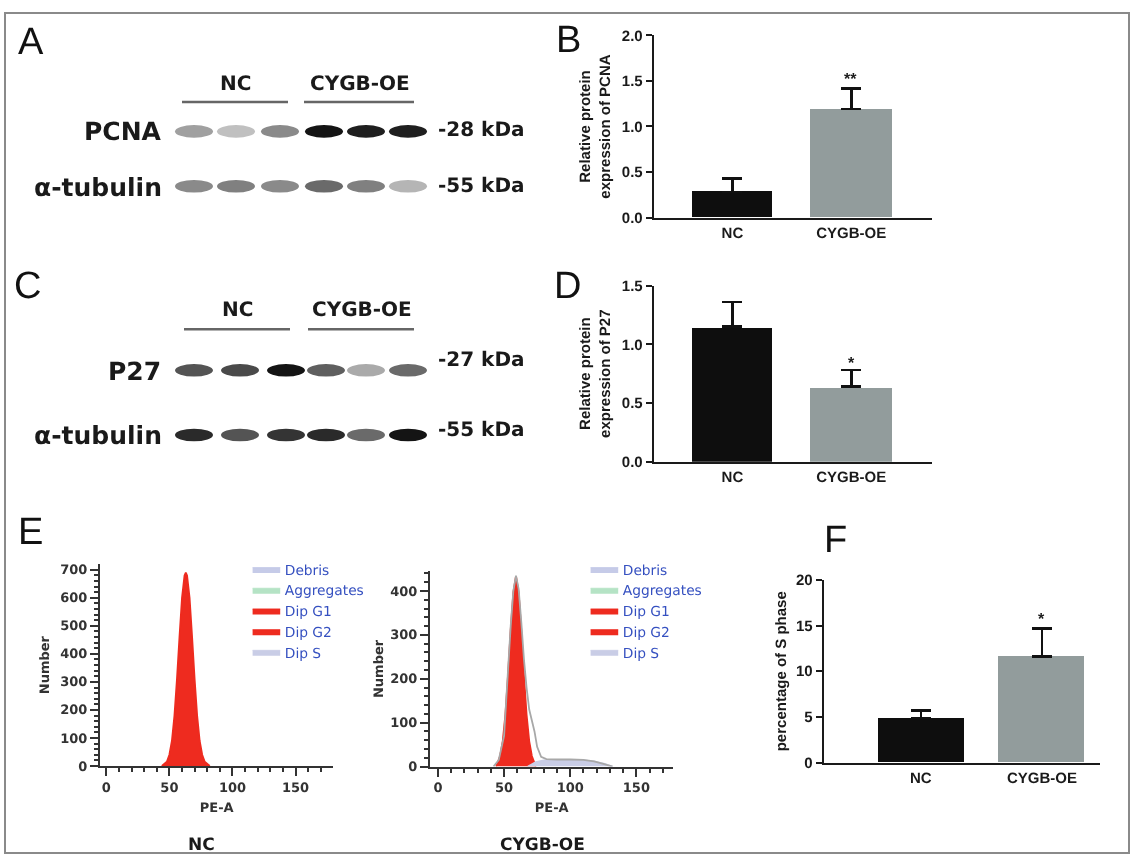 The image size is (1134, 868). What do you see at coordinates (122, 131) in the screenshot?
I see `category-label: PCNA` at bounding box center [122, 131].